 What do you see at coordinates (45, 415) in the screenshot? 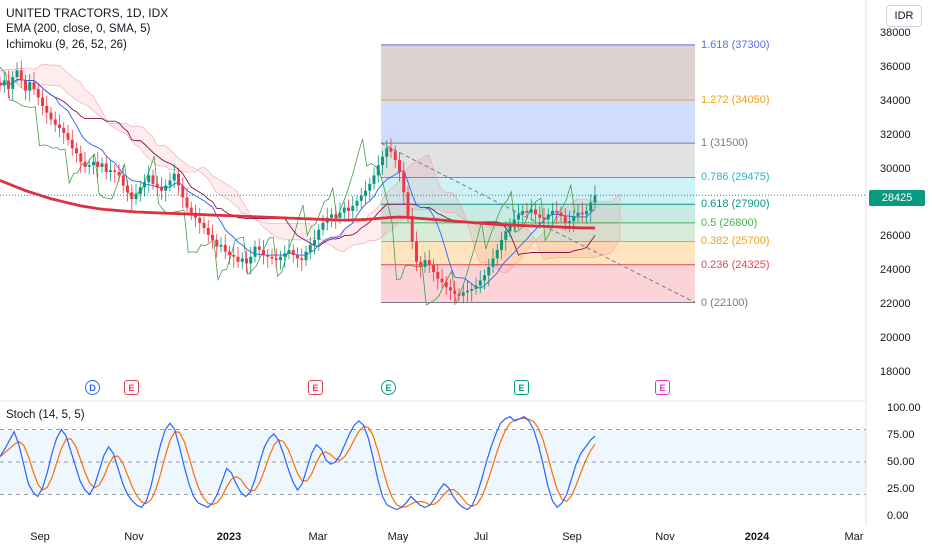
I see `stoch-indicator-label: Stoch (14, 5, 5)` at bounding box center [45, 415].